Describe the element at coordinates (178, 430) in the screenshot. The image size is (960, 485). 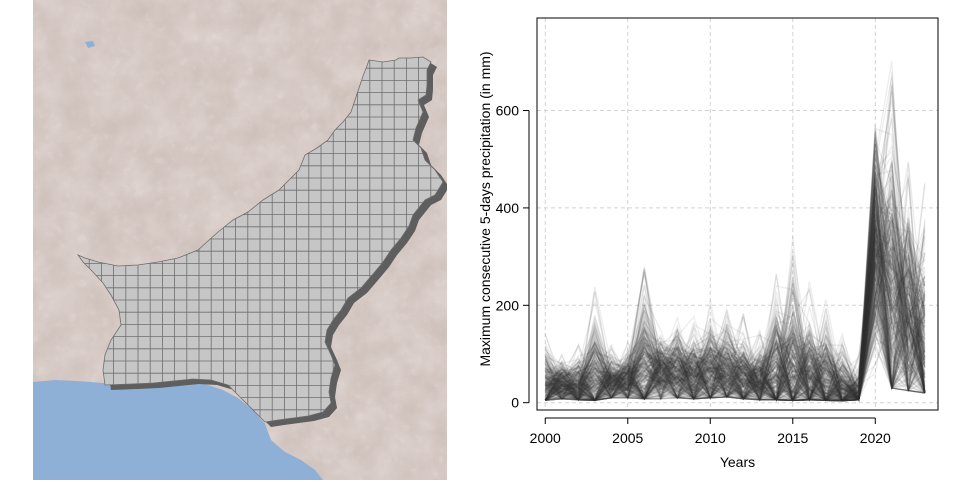
I see `arabian-sea` at that location.